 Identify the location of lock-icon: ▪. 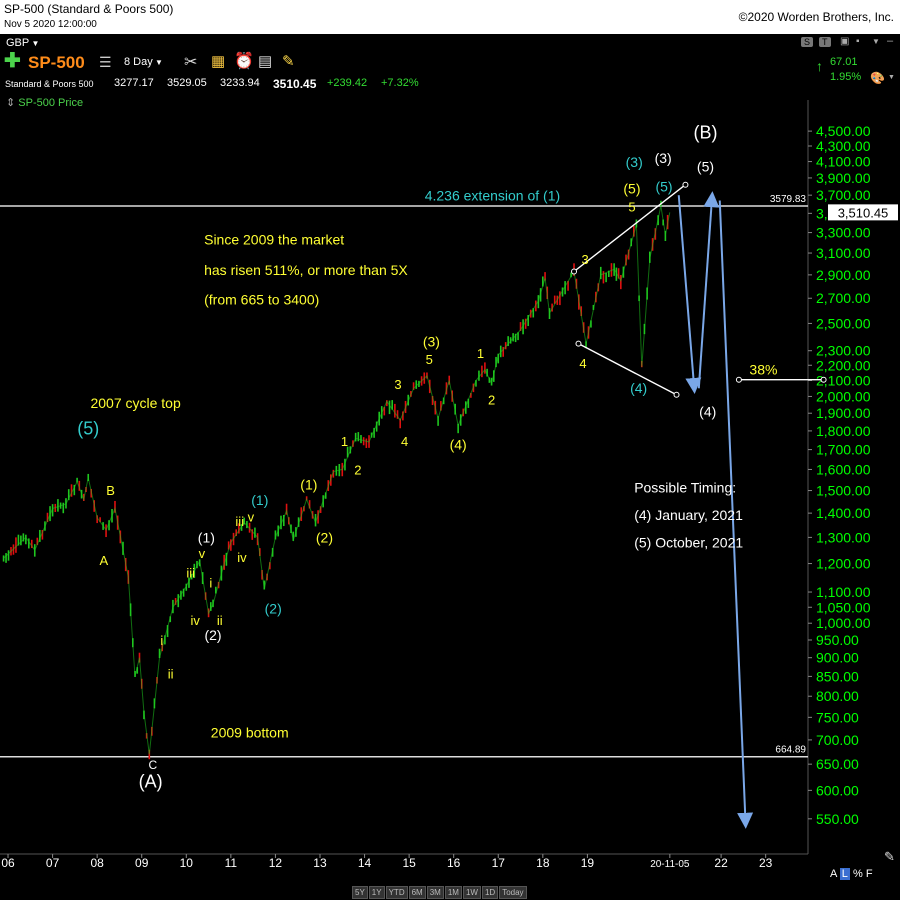
(858, 41).